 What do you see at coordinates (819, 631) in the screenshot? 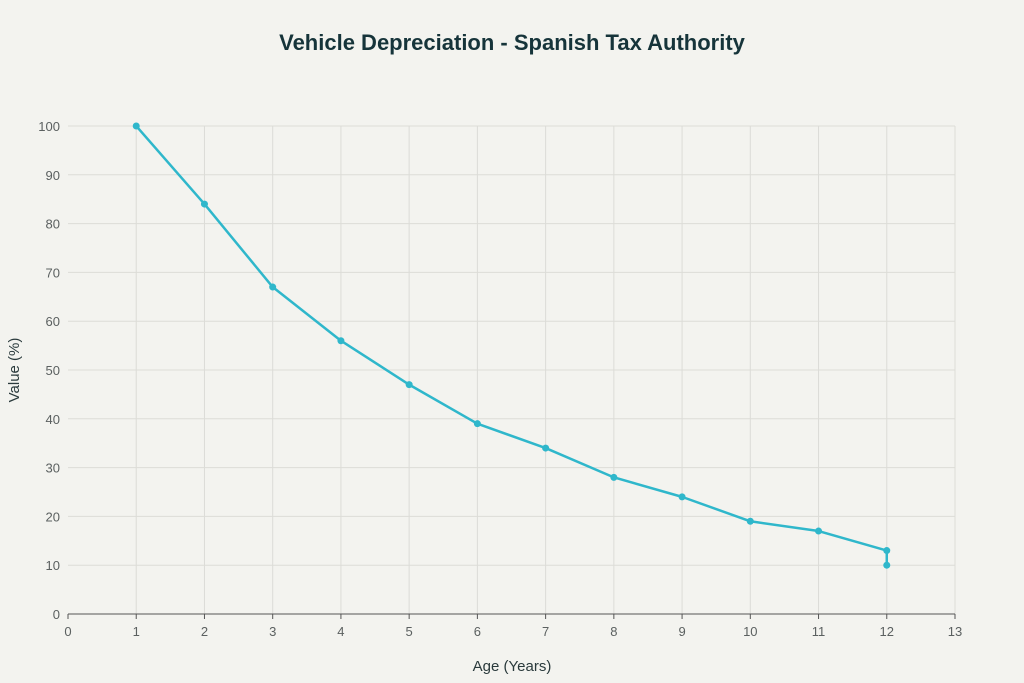
I see `x-tick-label: 11` at bounding box center [819, 631].